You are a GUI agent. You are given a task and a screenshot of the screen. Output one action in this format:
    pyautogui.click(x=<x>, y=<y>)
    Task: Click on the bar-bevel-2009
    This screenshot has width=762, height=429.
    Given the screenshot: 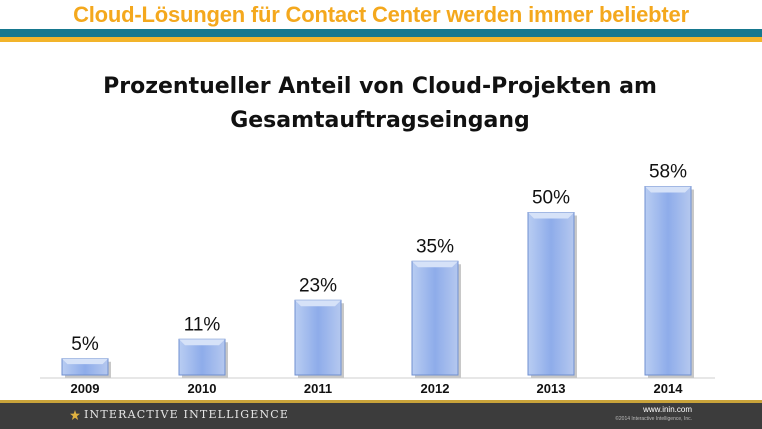 What is the action you would take?
    pyautogui.click(x=85, y=361)
    